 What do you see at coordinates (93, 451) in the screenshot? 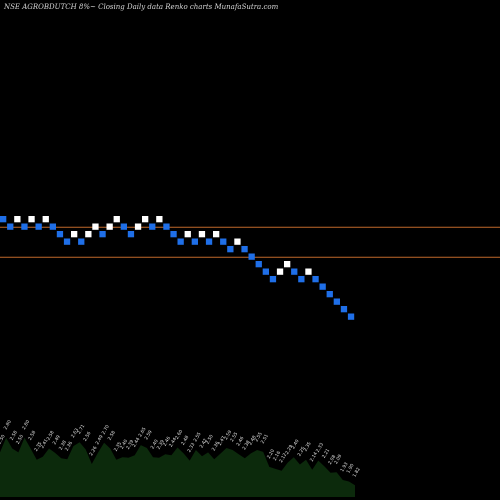
I see `volume-label: 2.26` at bounding box center [93, 451].